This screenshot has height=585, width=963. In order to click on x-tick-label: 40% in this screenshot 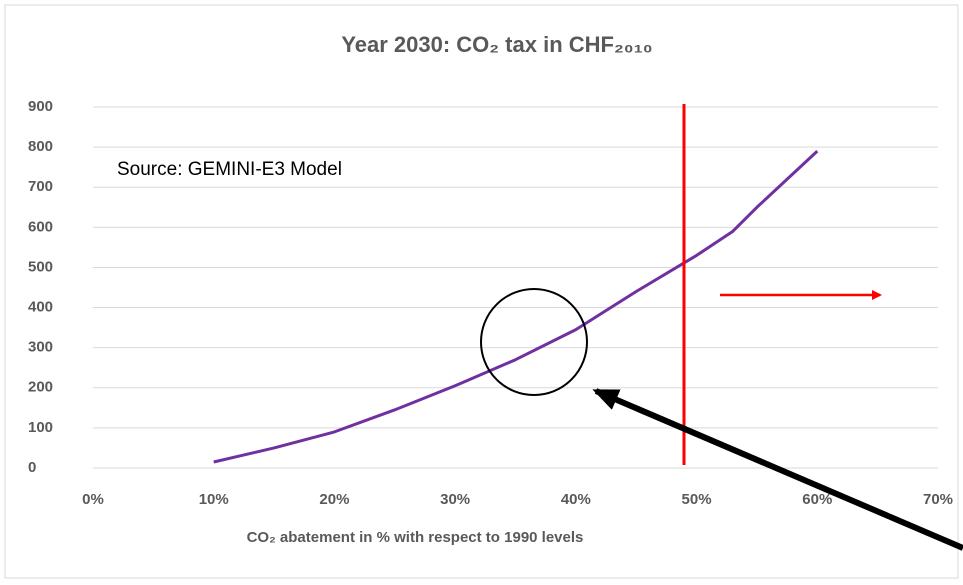, I will do `click(576, 499)`.